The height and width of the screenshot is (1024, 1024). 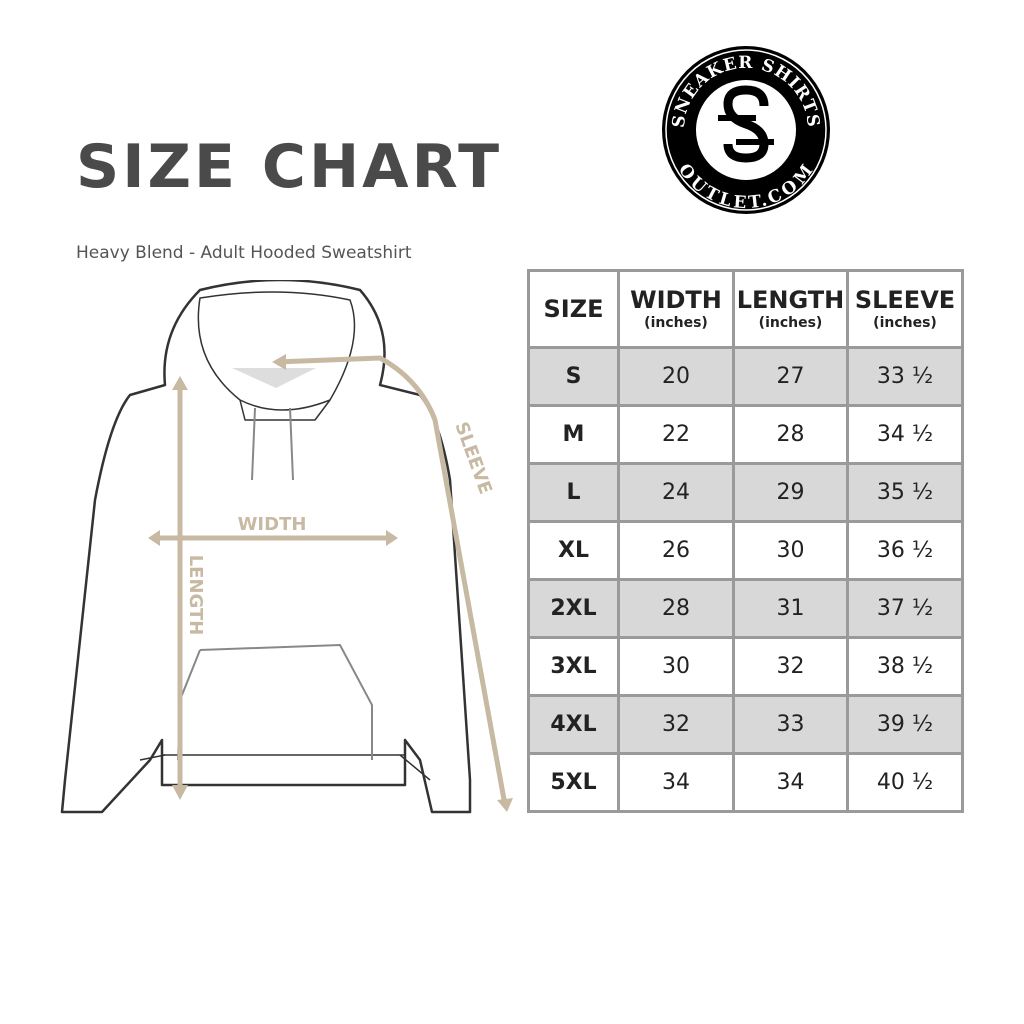 I want to click on width-cell: 28, so click(x=676, y=608).